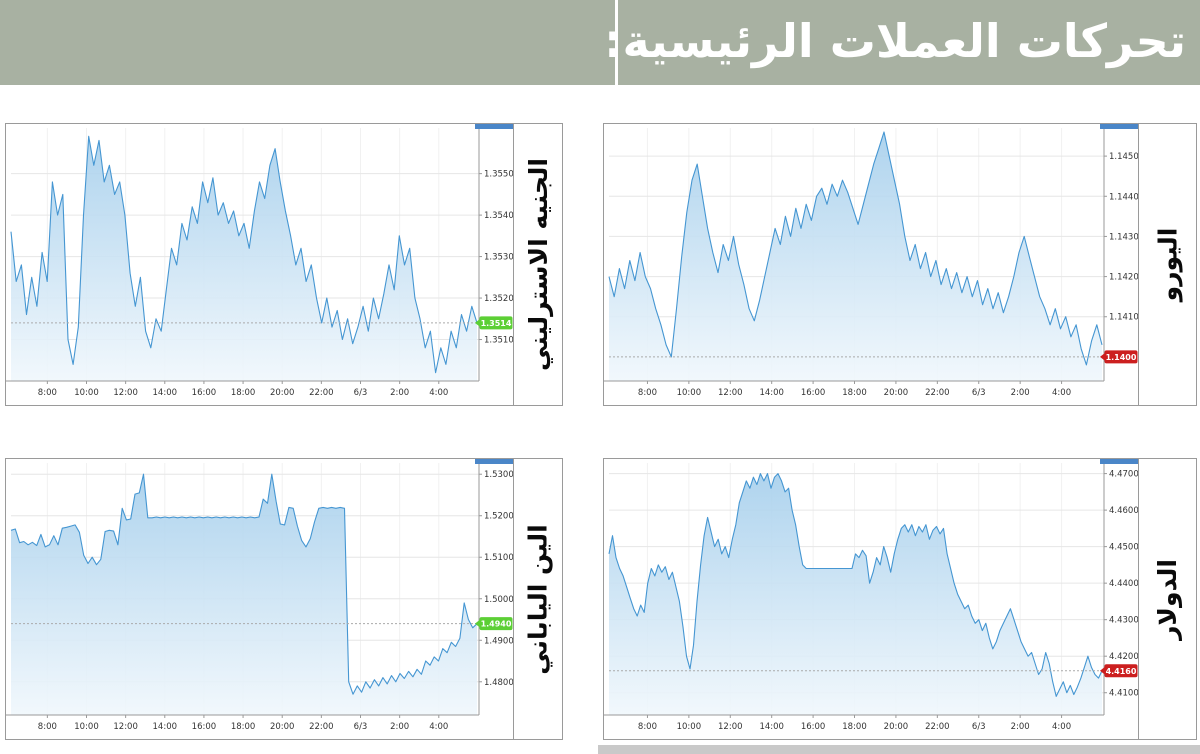  Describe the element at coordinates (496, 323) in the screenshot. I see `svg-text: 1.3514` at that location.